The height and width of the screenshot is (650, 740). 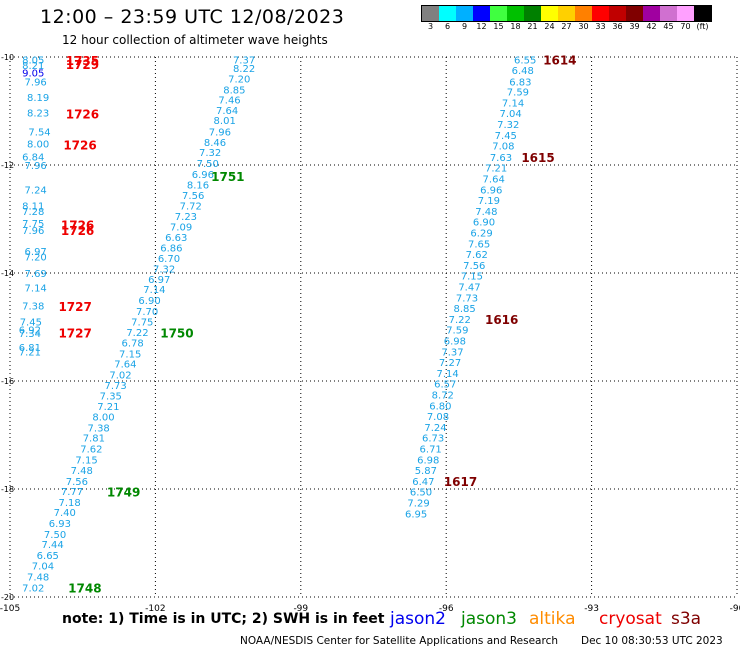 I want to click on legend-altika: altika, so click(x=552, y=619).